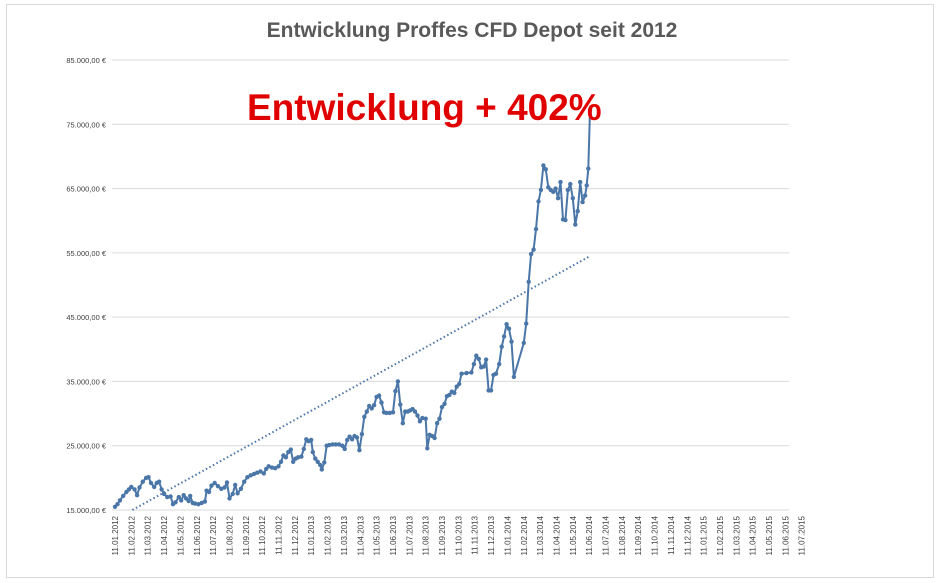 This screenshot has height=583, width=940. Describe the element at coordinates (197, 535) in the screenshot. I see `x-tick-label: 11.06.2012` at that location.